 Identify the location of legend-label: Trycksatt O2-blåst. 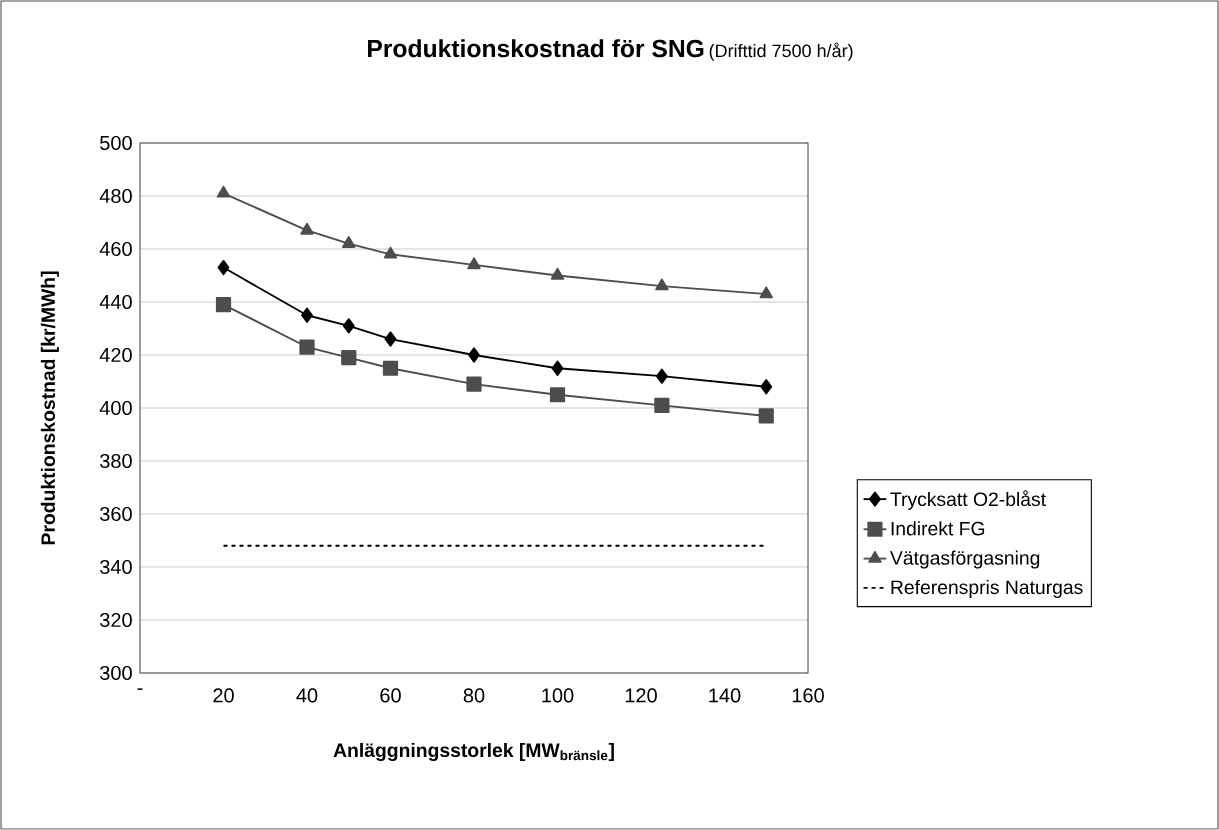
(968, 500).